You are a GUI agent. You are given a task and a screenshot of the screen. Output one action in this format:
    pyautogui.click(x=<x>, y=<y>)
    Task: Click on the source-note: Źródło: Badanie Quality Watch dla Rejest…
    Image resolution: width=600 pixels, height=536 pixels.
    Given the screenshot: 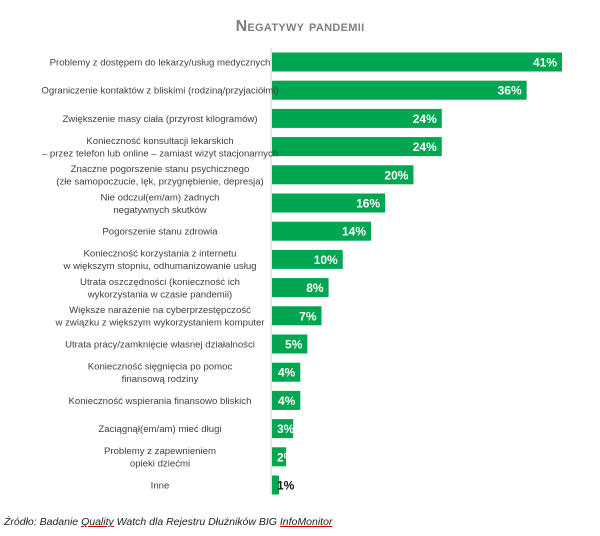 What is the action you would take?
    pyautogui.click(x=168, y=522)
    